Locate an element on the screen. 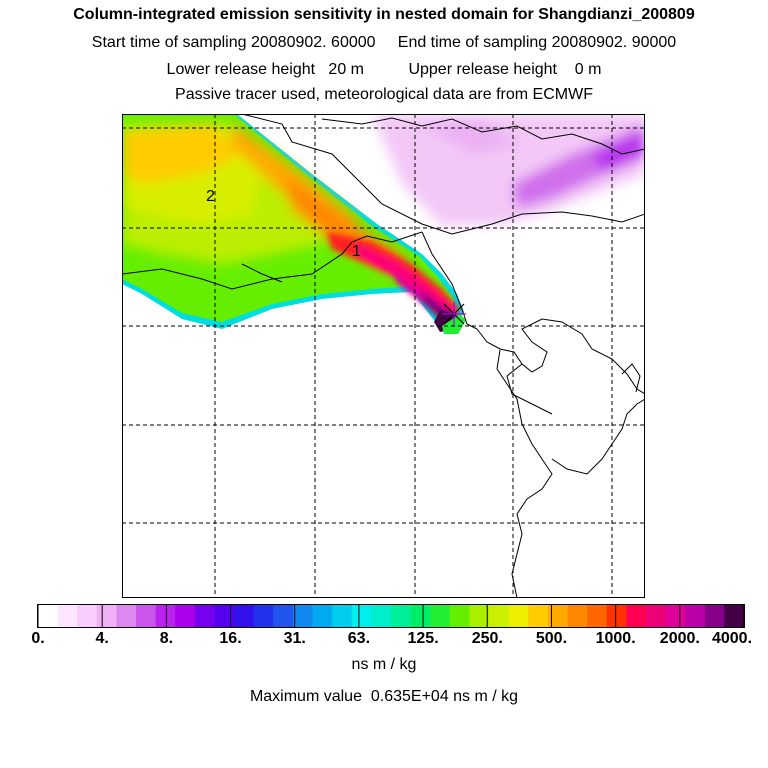  colorbar-tick-label: 31. is located at coordinates (294, 638).